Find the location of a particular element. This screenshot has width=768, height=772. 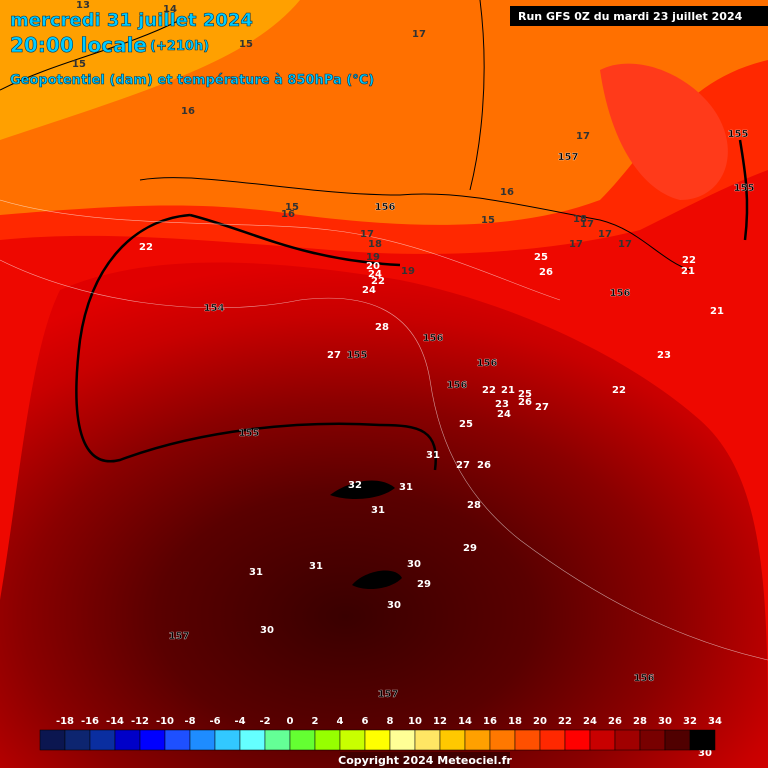

temperature-label: 14 is located at coordinates (170, 9).